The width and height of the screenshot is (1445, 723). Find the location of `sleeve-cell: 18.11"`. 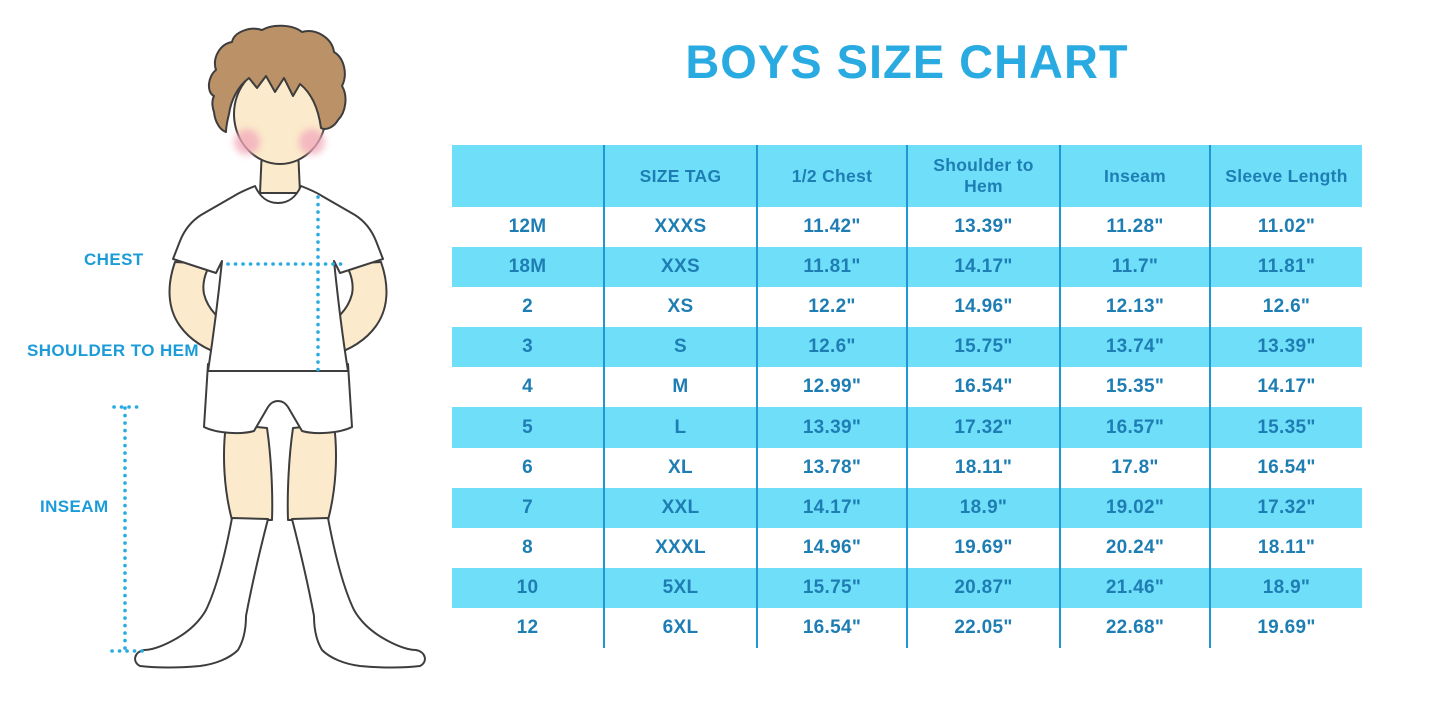

sleeve-cell: 18.11" is located at coordinates (1285, 547).